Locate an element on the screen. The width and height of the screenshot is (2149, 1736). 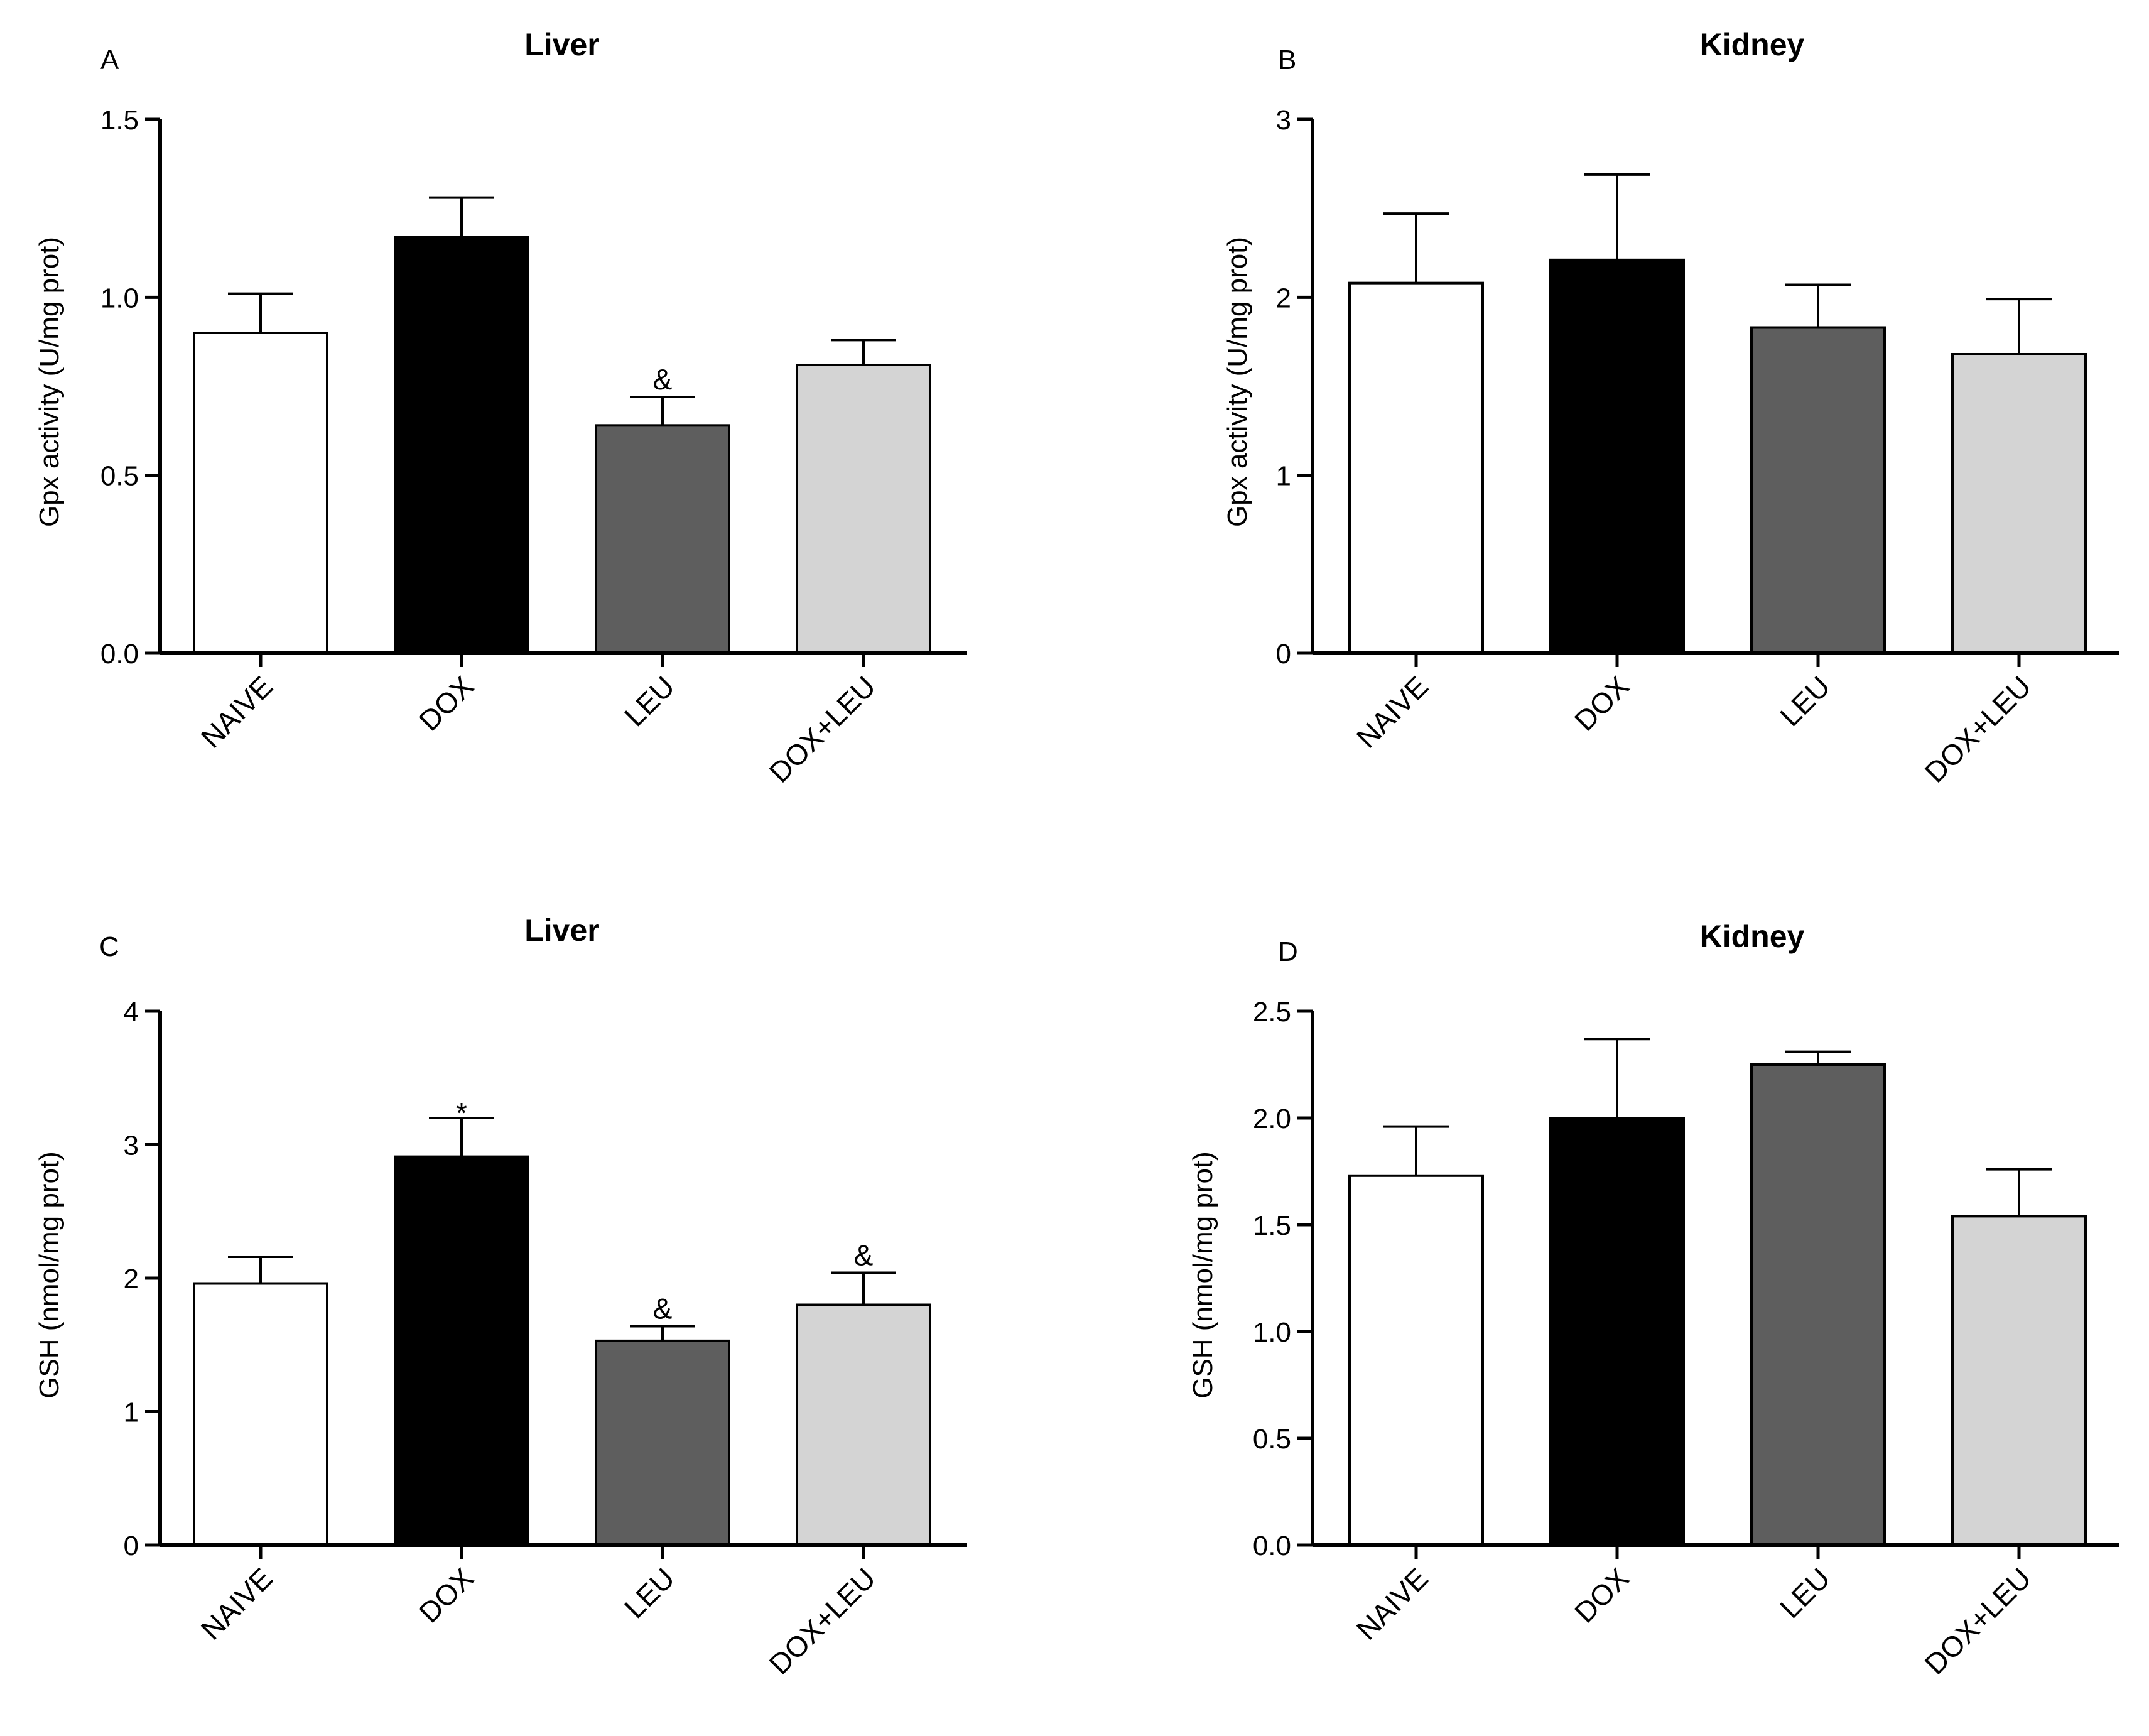
y-tick-label: 4 is located at coordinates (131, 1013).